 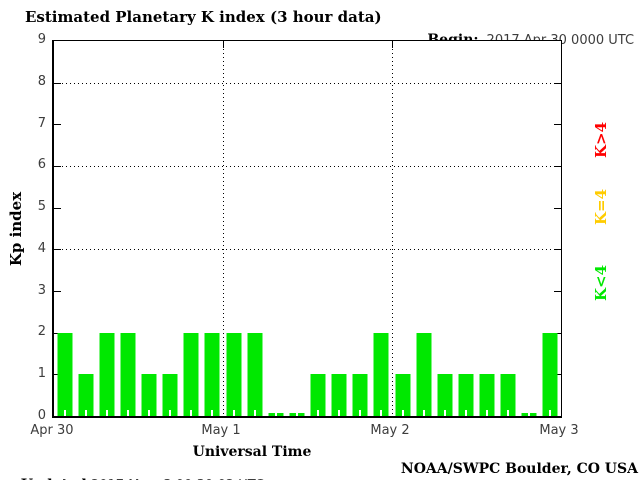 What do you see at coordinates (54, 478) in the screenshot?
I see `updated-label: Updated` at bounding box center [54, 478].